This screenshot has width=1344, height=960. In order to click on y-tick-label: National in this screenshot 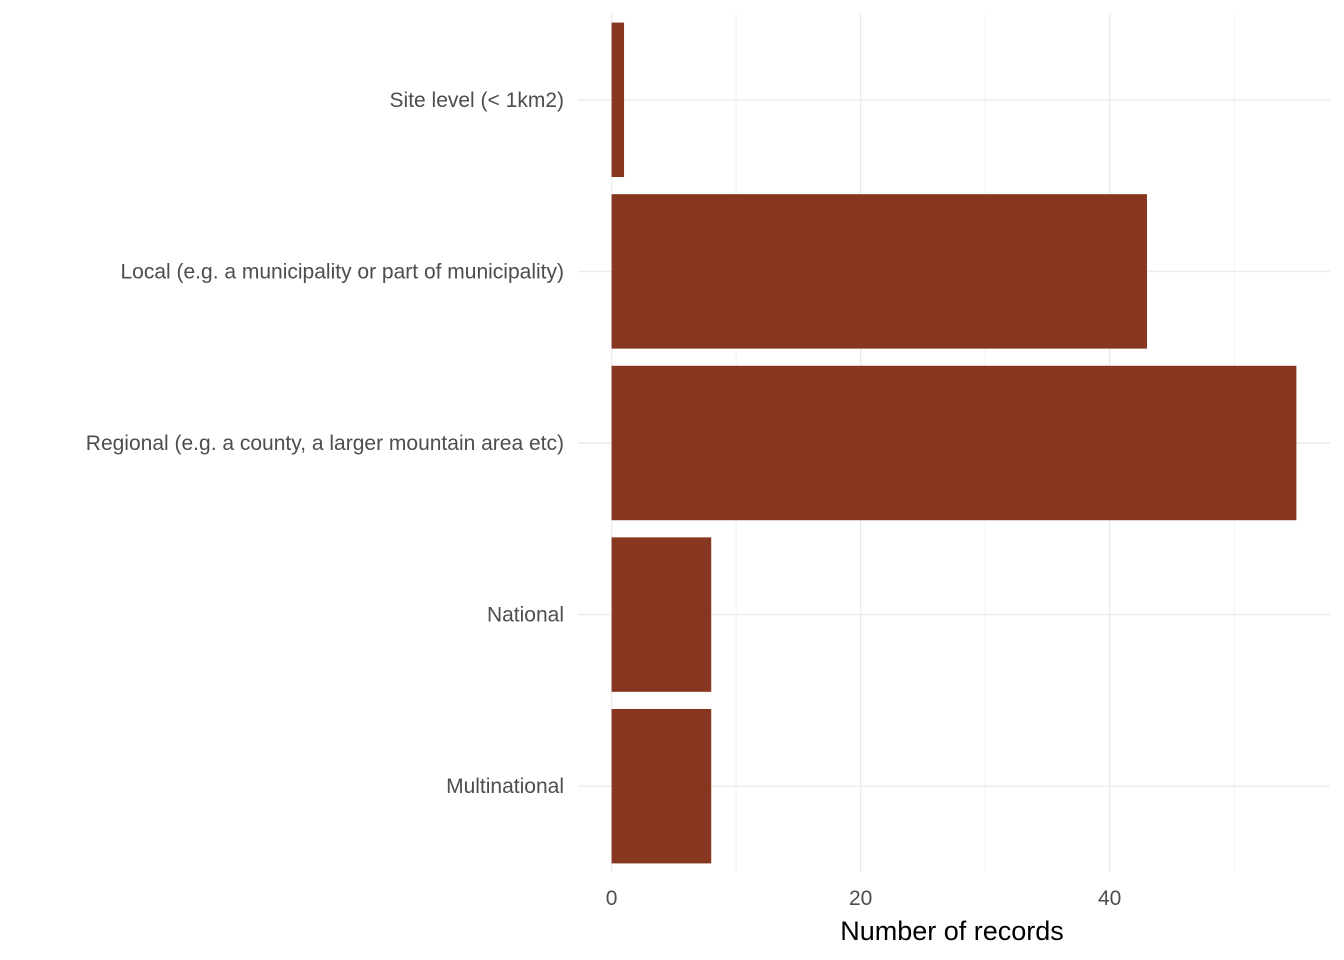, I will do `click(525, 615)`.